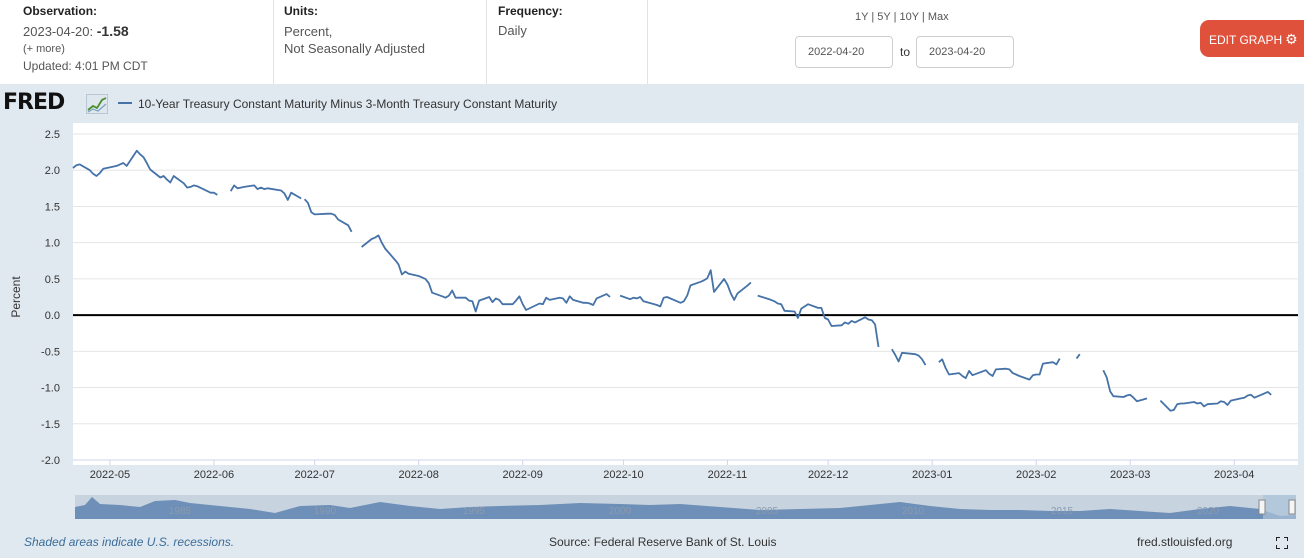  What do you see at coordinates (1282, 543) in the screenshot?
I see `fullscreen-icon` at bounding box center [1282, 543].